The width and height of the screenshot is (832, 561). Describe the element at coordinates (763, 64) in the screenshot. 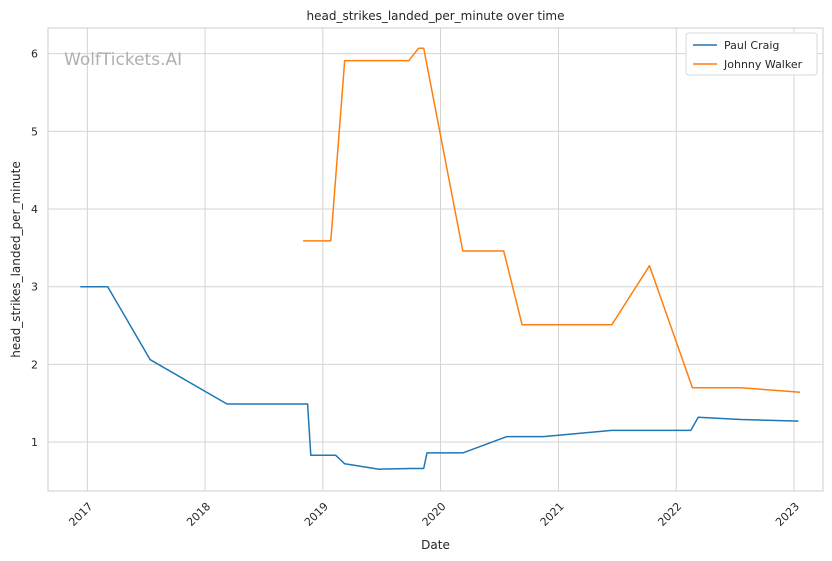

I see `legend-label-johnny-walker: Johnny Walker` at that location.